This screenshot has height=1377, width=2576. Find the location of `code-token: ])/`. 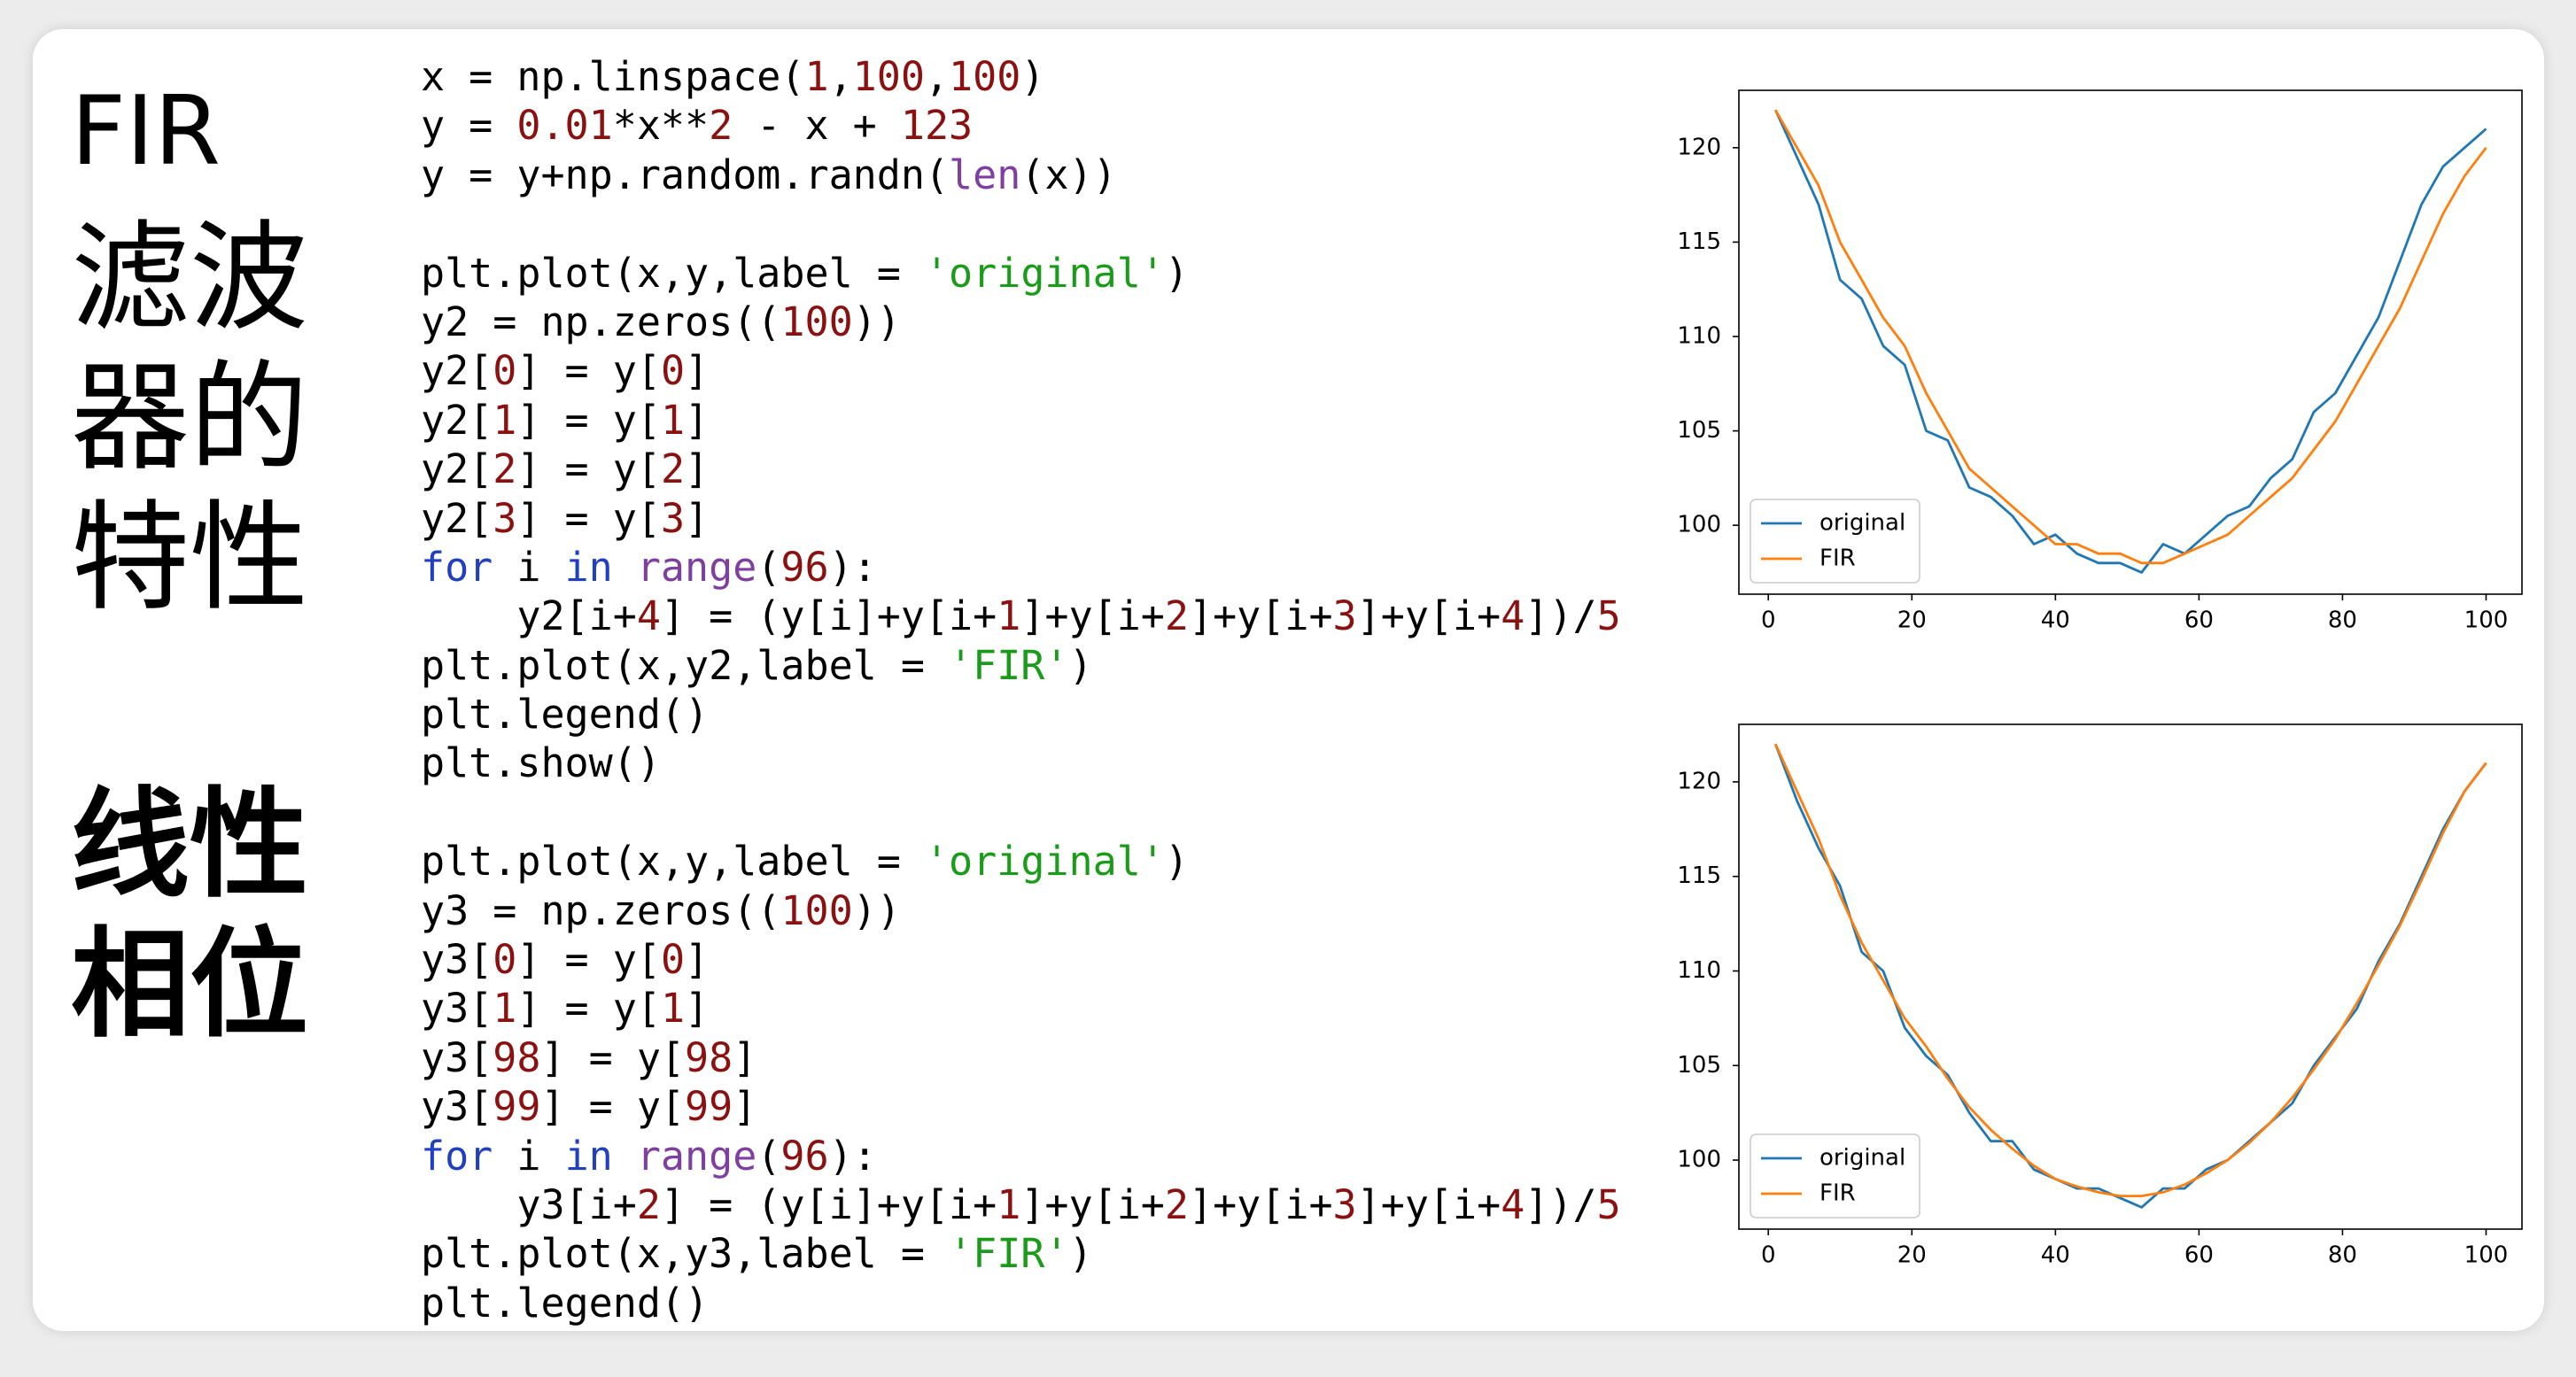

code-token: ])/ is located at coordinates (1561, 616).